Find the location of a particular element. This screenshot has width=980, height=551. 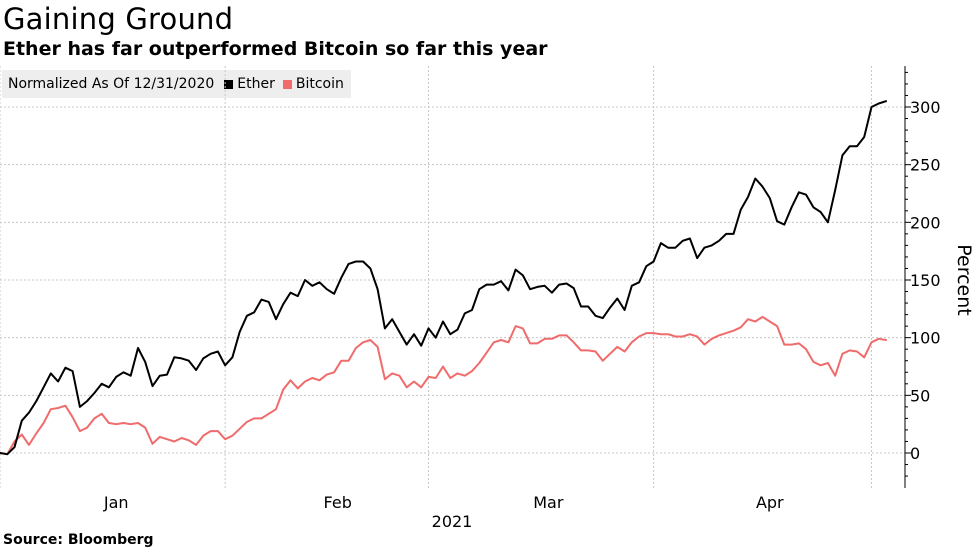

legend-label-ether: Ether is located at coordinates (256, 84).